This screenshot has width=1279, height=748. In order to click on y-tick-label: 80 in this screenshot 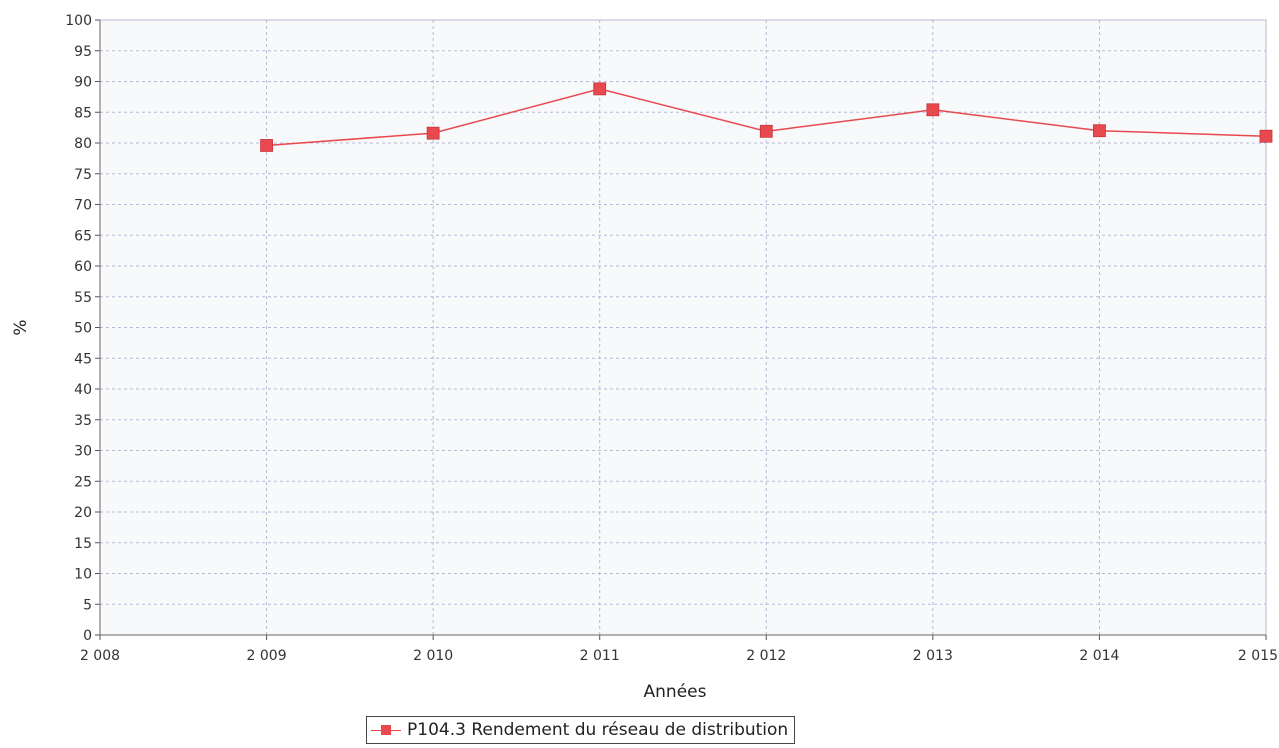, I will do `click(83, 144)`.